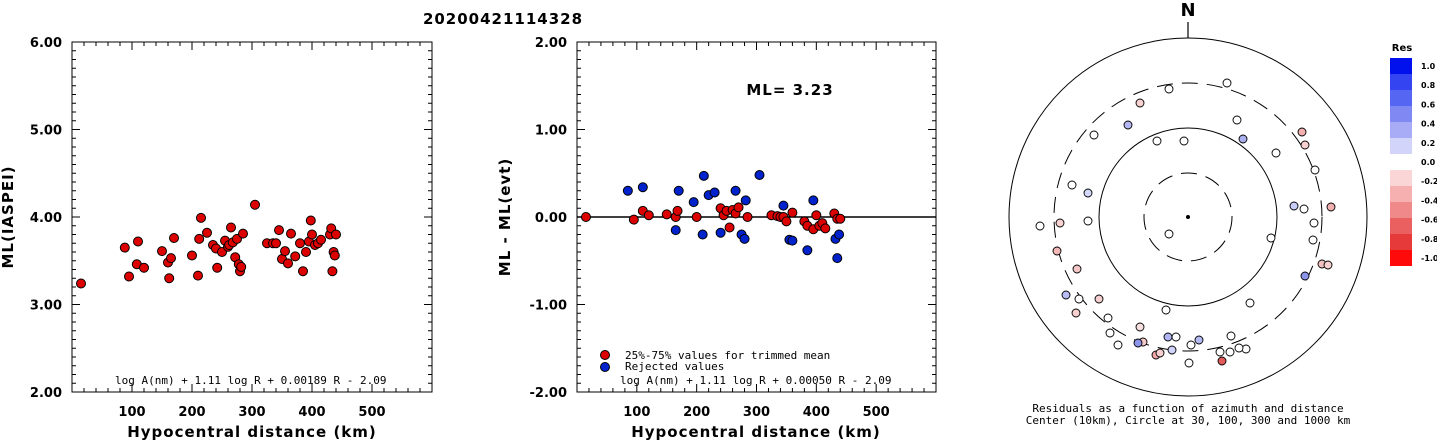  What do you see at coordinates (1428, 85) in the screenshot?
I see `colorbar-tick-label: 0.8` at bounding box center [1428, 85].